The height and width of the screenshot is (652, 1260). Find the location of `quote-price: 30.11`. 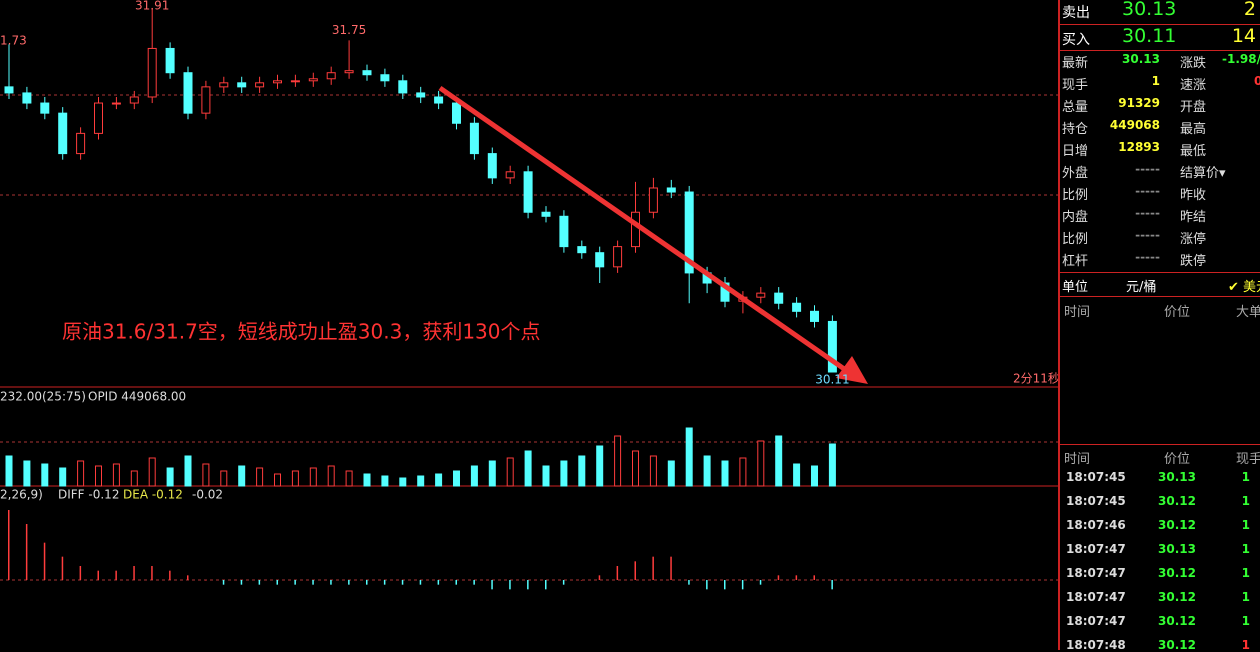

quote-price: 30.11 is located at coordinates (1149, 36).